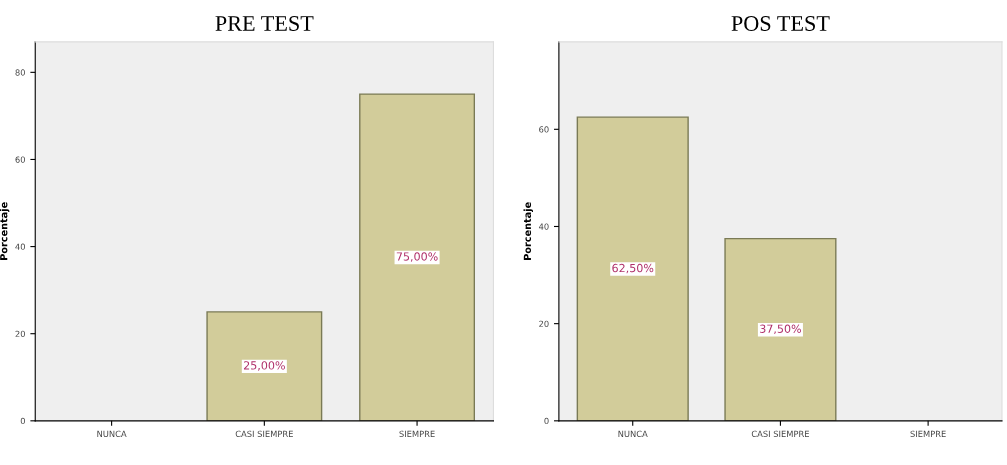  What do you see at coordinates (780, 329) in the screenshot?
I see `data-label: 37,50%` at bounding box center [780, 329].